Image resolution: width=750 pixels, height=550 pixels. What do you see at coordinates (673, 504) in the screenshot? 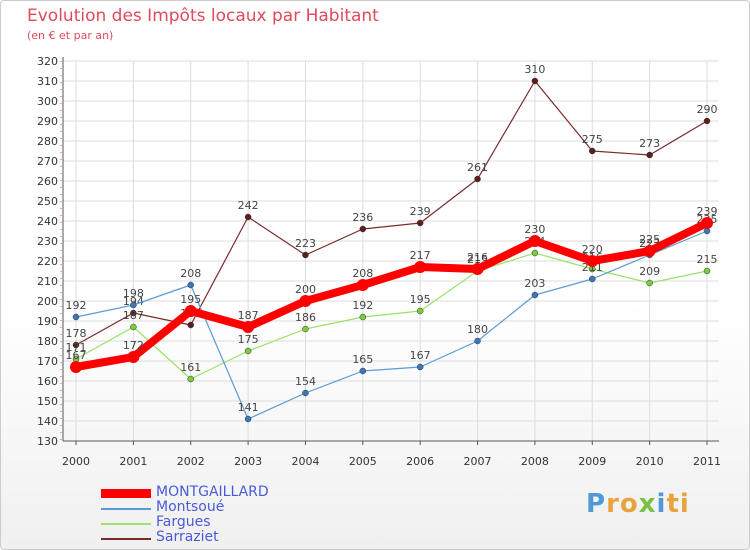
I see `logo-letter: t` at bounding box center [673, 504].